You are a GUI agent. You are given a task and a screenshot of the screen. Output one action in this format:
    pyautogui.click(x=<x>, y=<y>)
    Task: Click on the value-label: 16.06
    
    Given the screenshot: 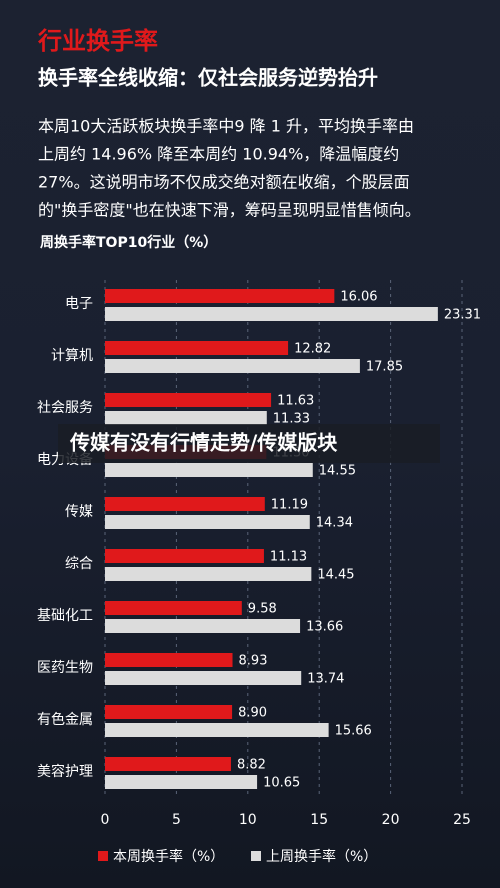 What is the action you would take?
    pyautogui.click(x=358, y=297)
    